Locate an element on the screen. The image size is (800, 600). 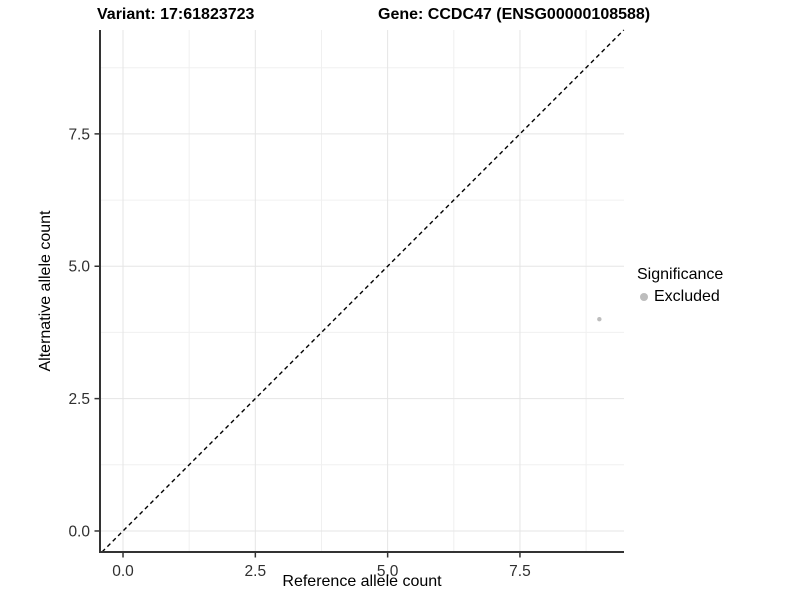
x-axis-title: Reference allele count is located at coordinates (362, 581).